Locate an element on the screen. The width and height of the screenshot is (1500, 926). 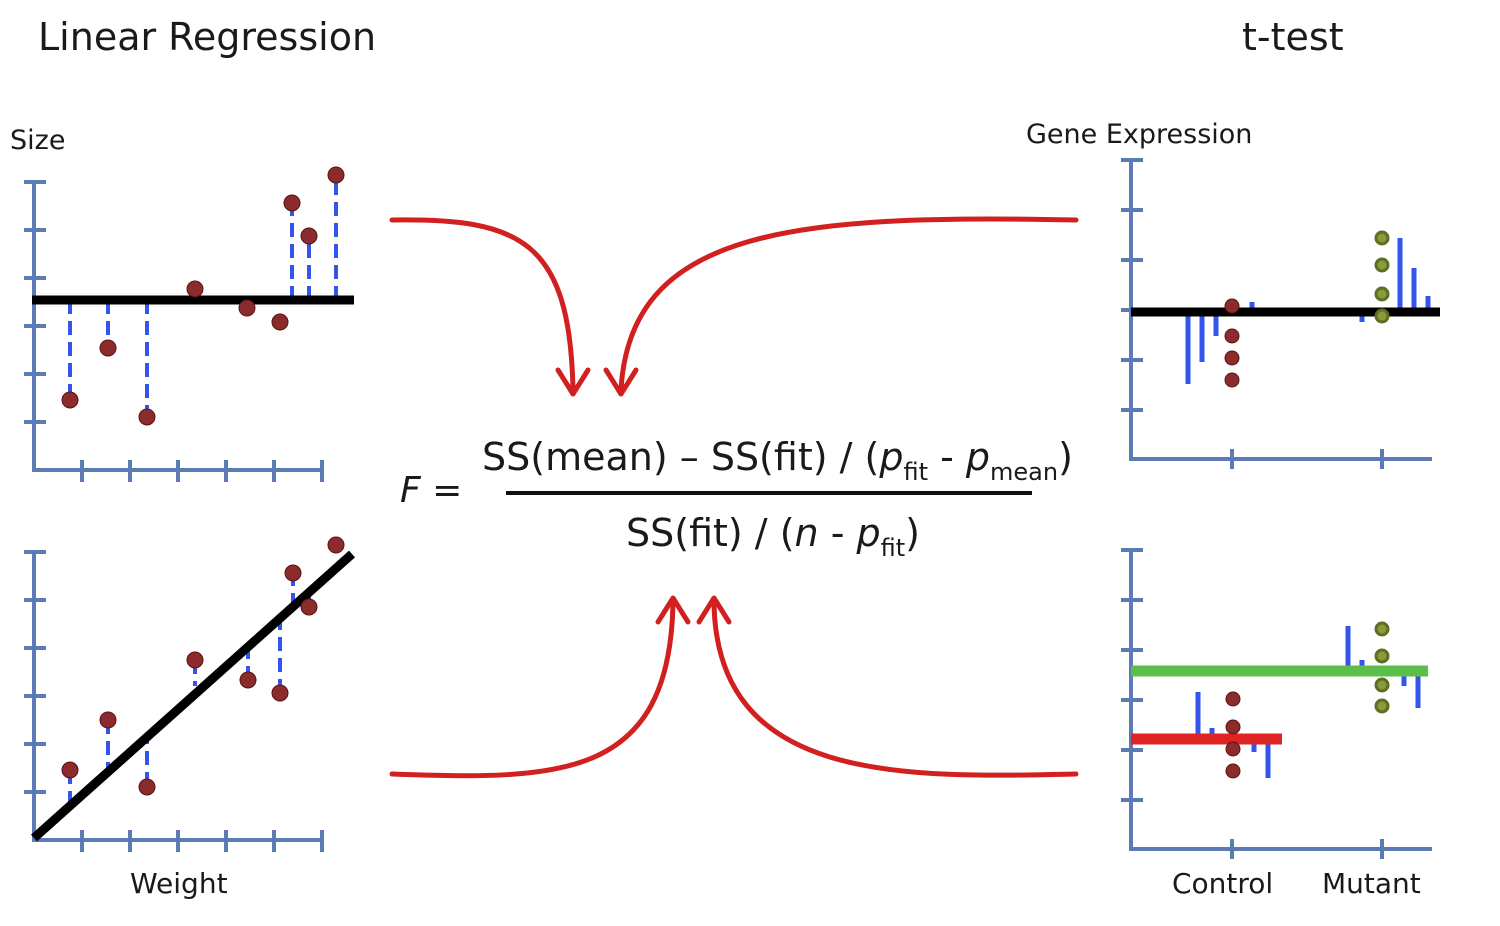
residual-bars is located at coordinates (1308, 311).